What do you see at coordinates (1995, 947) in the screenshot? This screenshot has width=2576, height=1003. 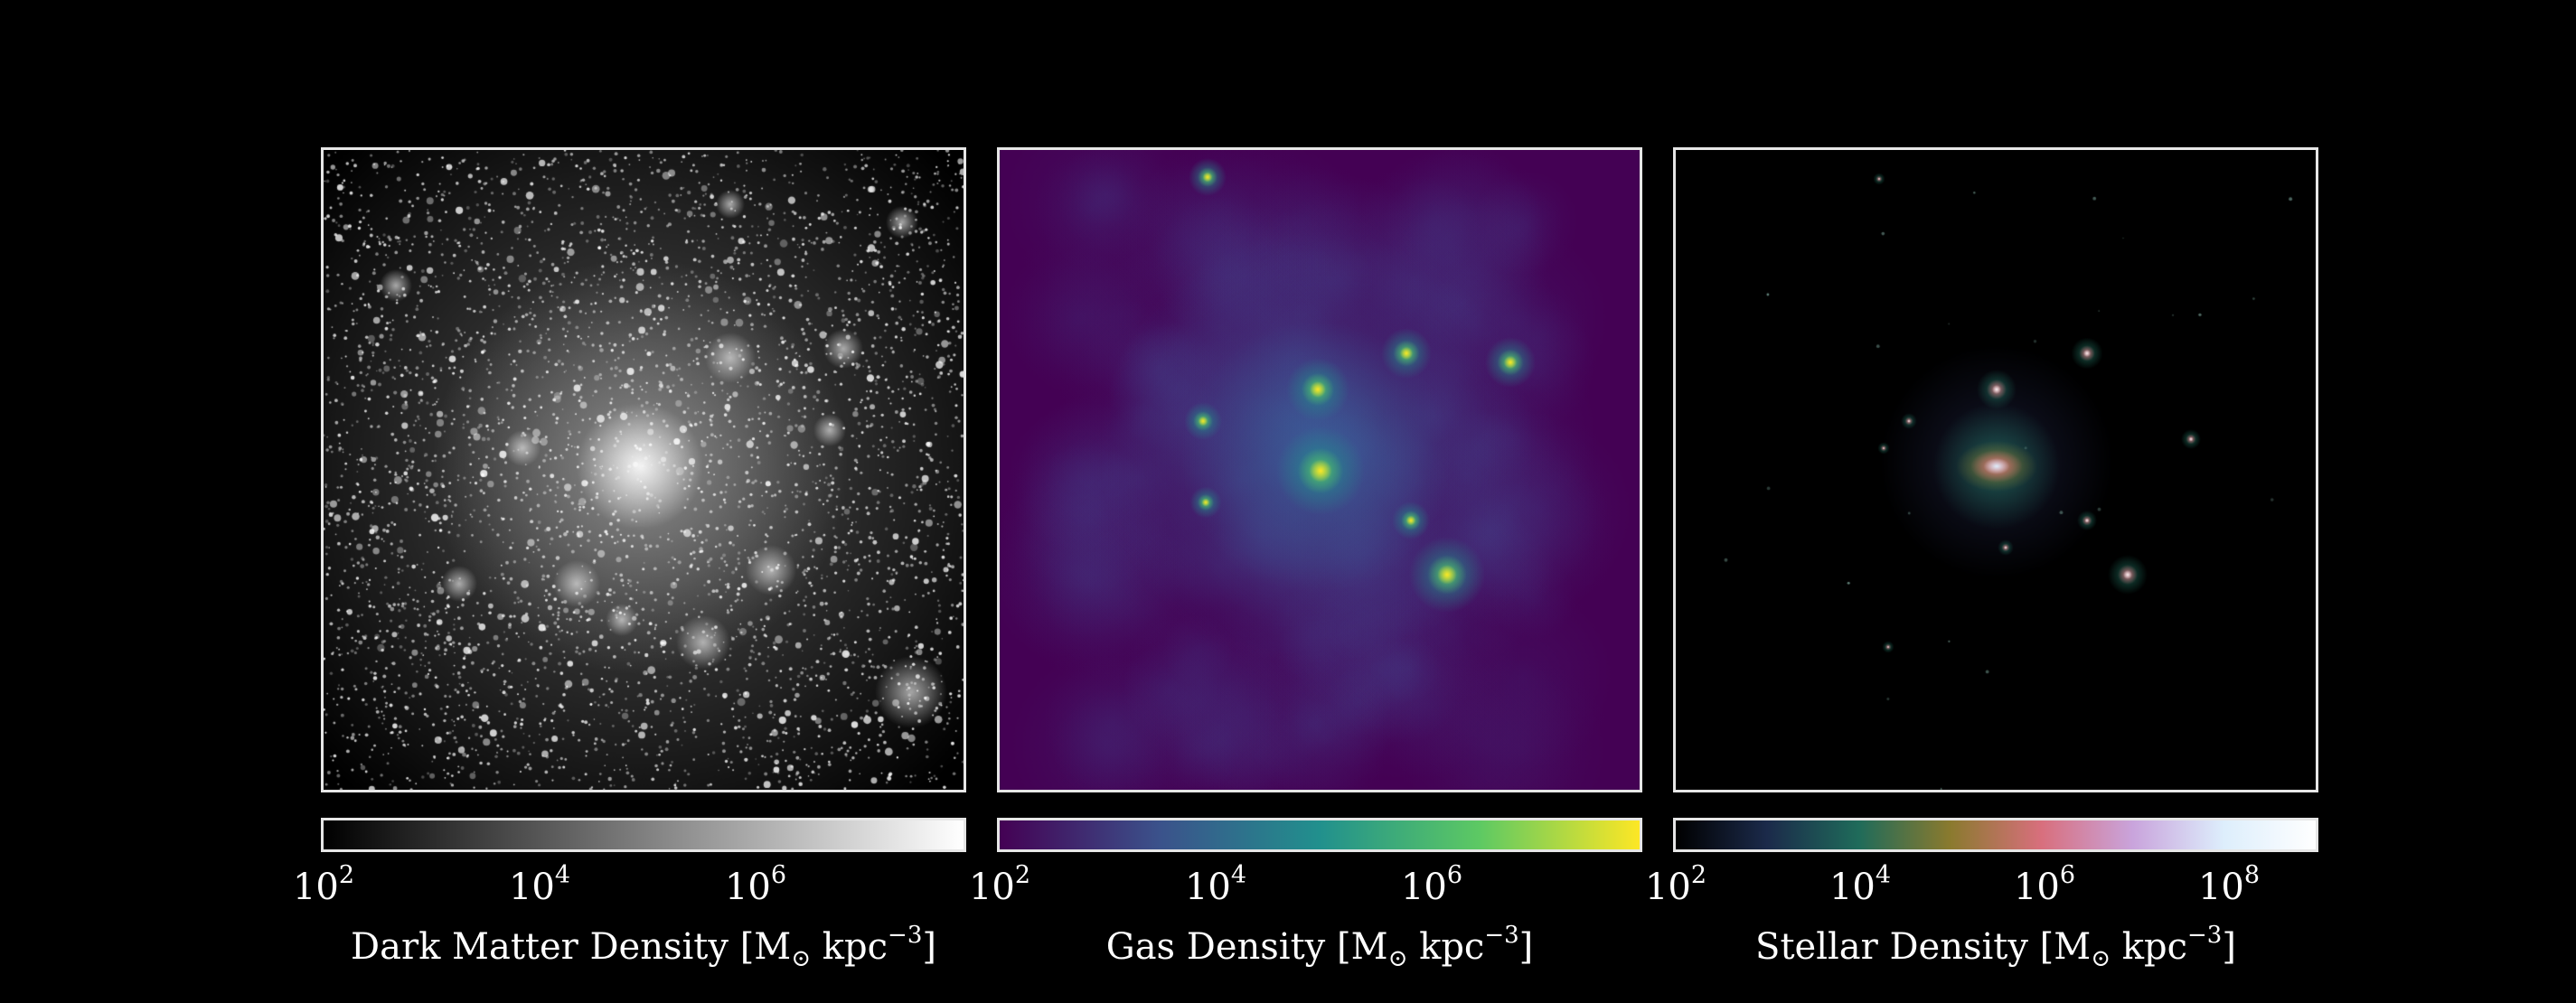 I see `stellar-colorbar-label: Stellar Density [M⊙ kpc−3]` at bounding box center [1995, 947].